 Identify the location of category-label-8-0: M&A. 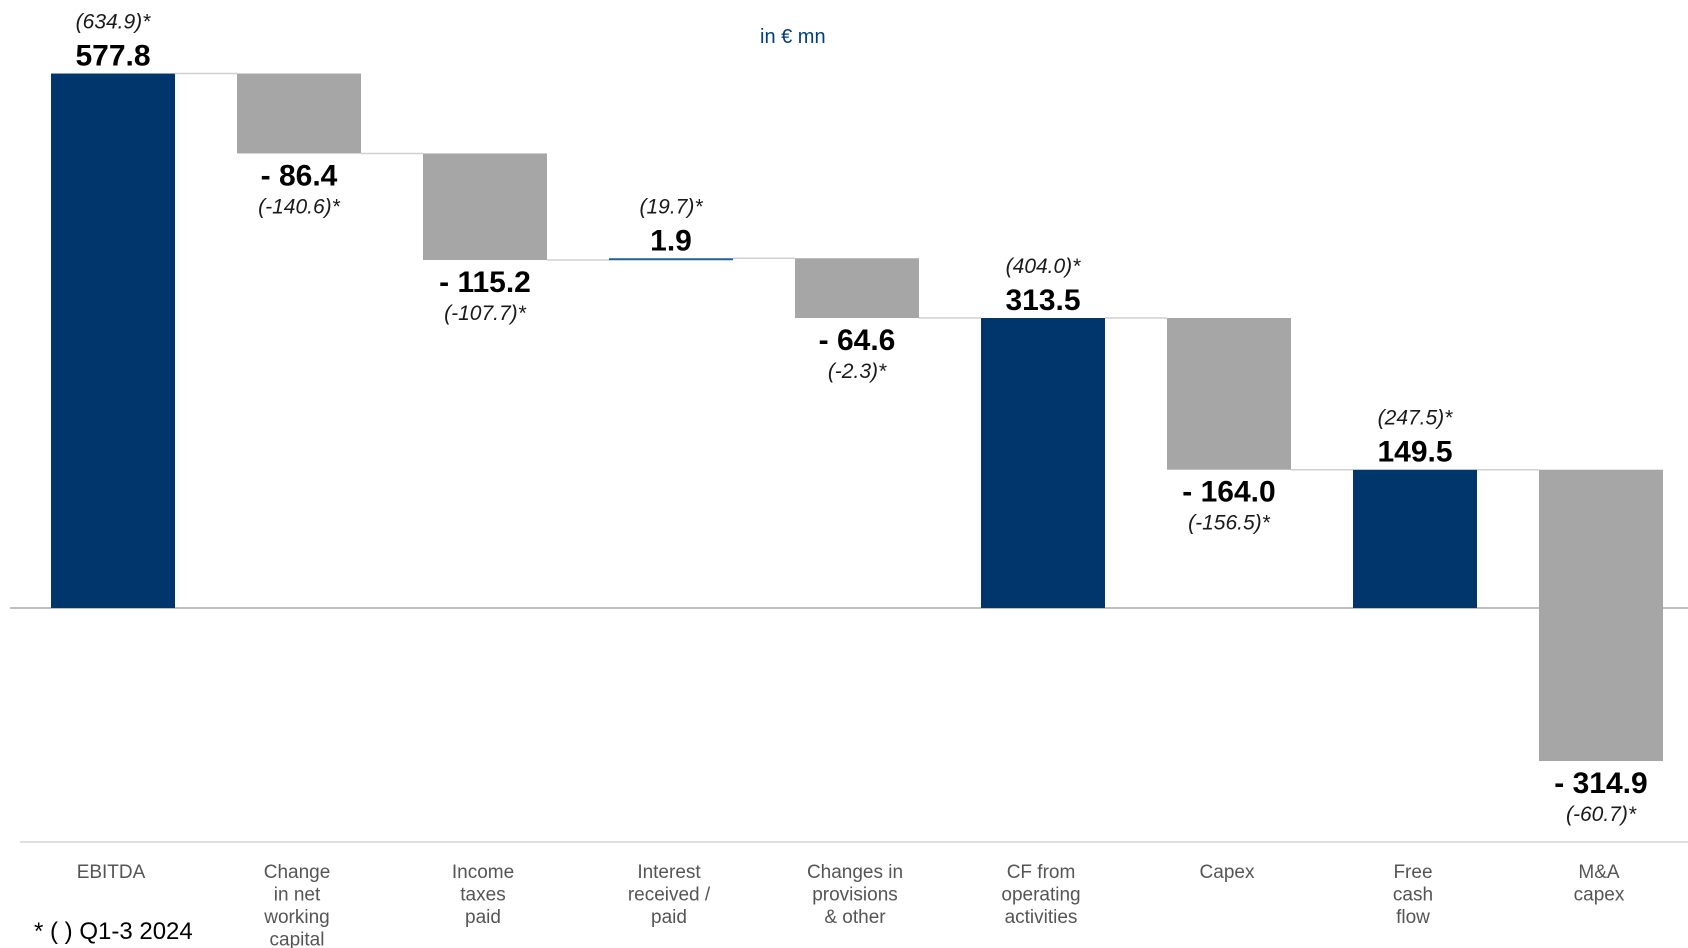
(1599, 872).